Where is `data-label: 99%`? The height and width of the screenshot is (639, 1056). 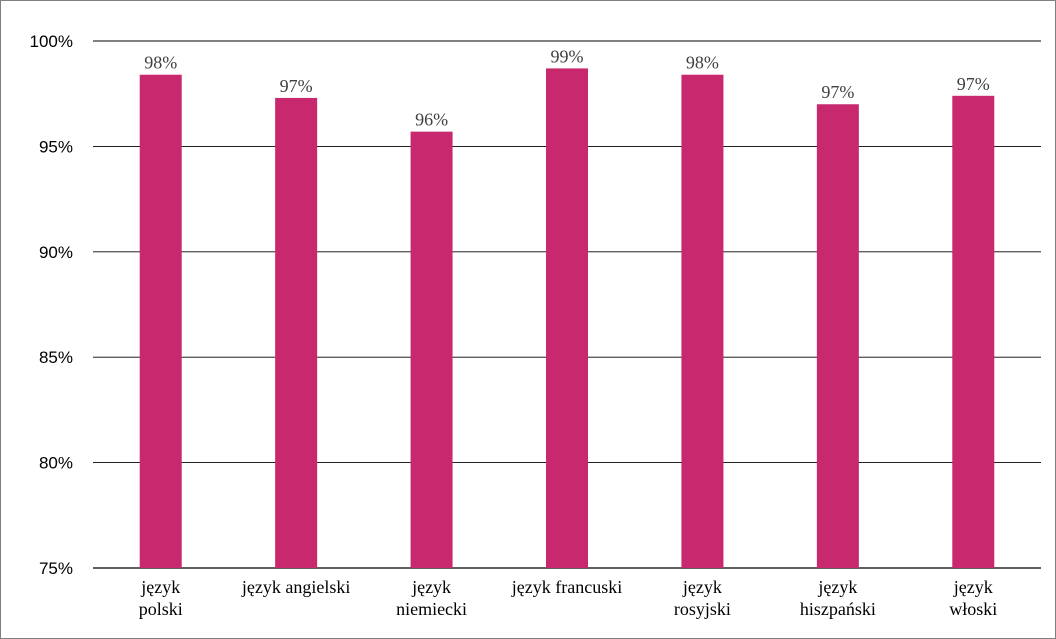 data-label: 99% is located at coordinates (567, 56).